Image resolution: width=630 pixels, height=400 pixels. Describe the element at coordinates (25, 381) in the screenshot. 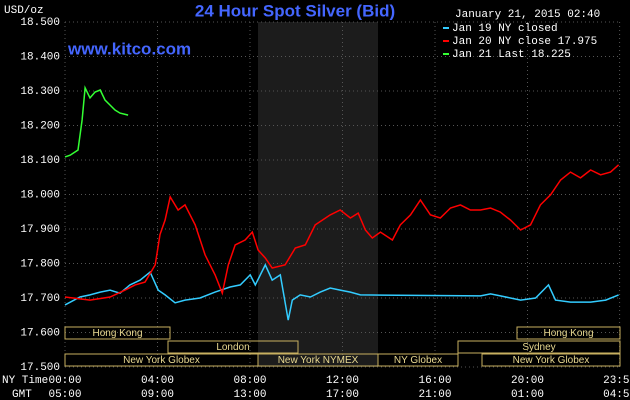

I see `x-row-label: NY Time` at that location.